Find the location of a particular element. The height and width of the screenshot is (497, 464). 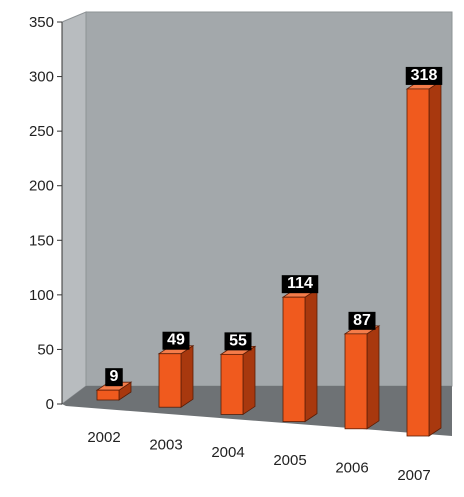

data-label: 114 is located at coordinates (300, 283).